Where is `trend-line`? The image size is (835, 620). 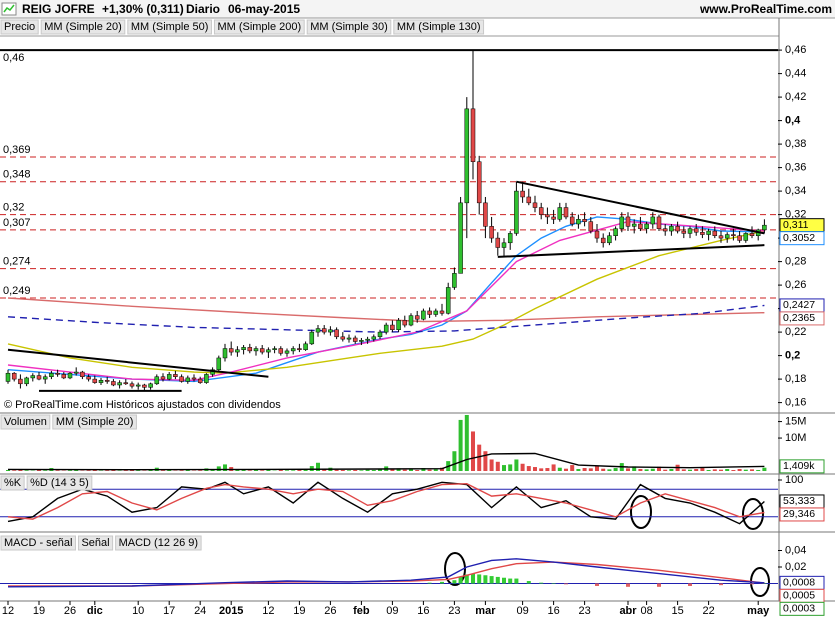
trend-line is located at coordinates (631, 251).